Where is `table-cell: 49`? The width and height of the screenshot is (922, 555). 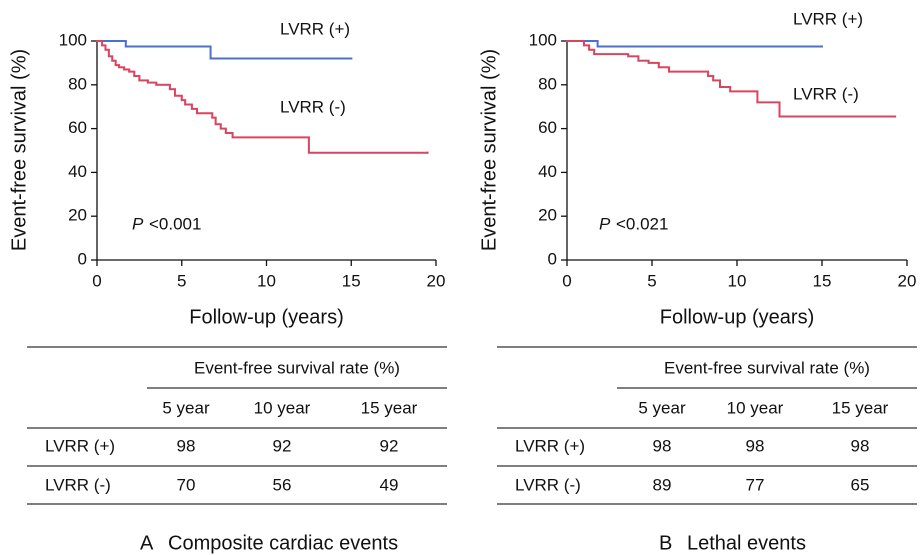
table-cell: 49 is located at coordinates (389, 484).